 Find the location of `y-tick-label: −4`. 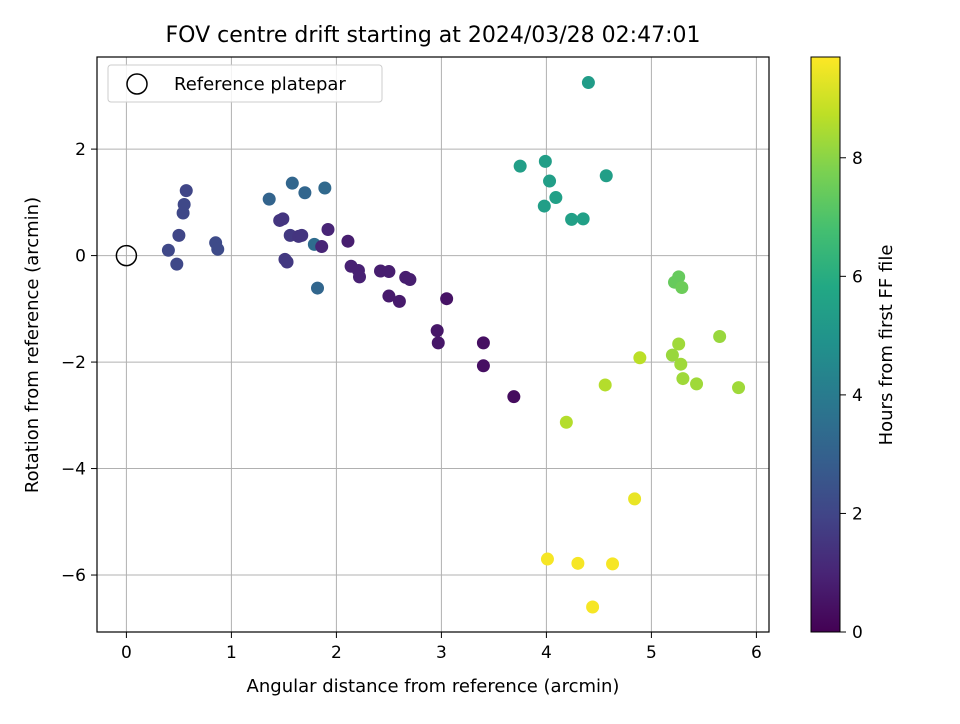

y-tick-label: −4 is located at coordinates (73, 470).